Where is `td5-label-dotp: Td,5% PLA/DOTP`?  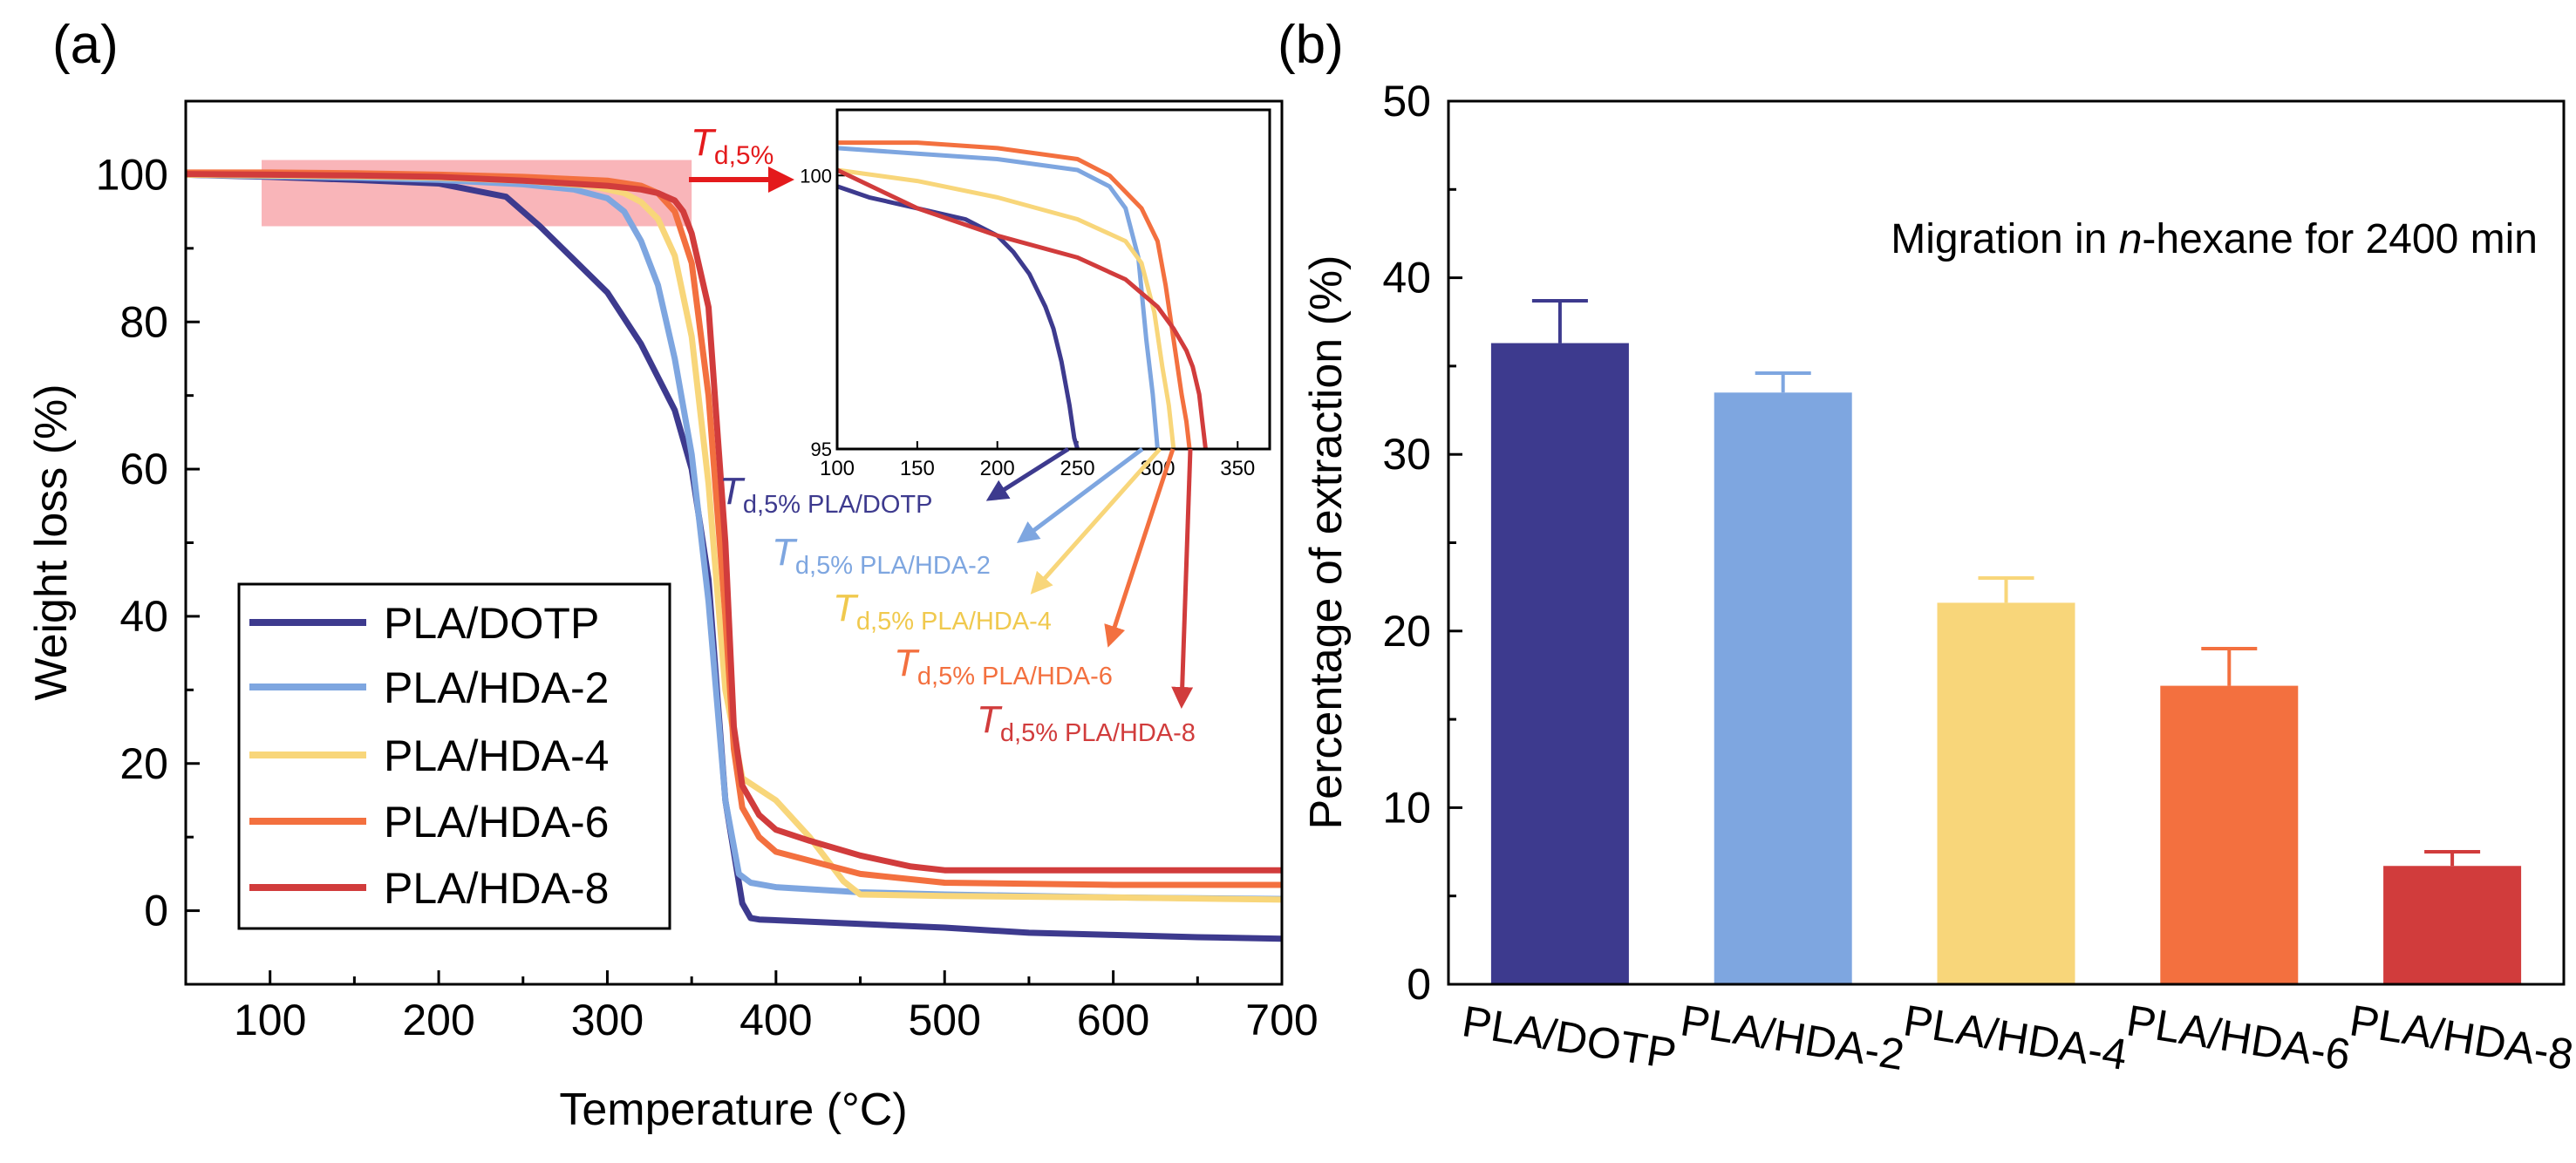 td5-label-dotp: Td,5% PLA/DOTP is located at coordinates (826, 494).